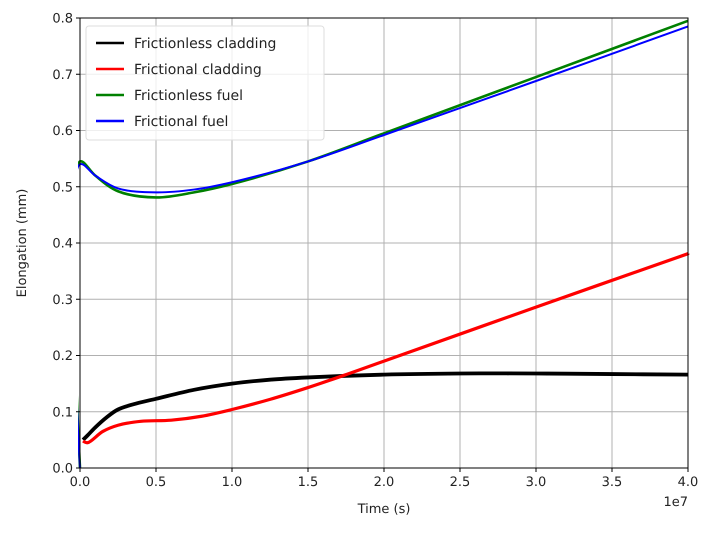  What do you see at coordinates (675, 502) in the screenshot?
I see `text: 1e7` at bounding box center [675, 502].